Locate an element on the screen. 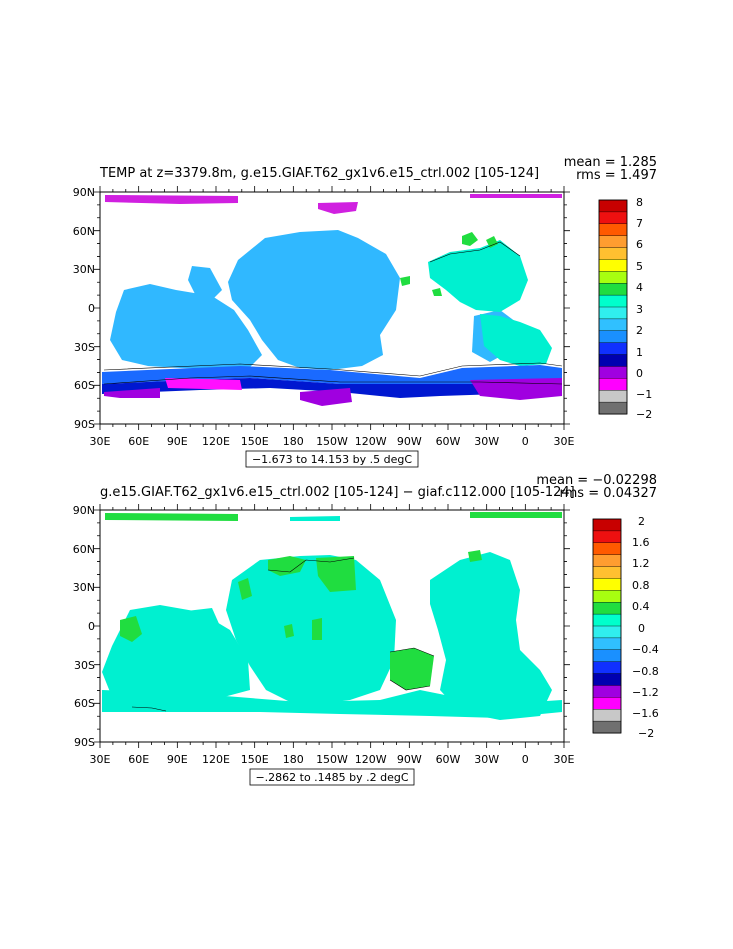 This screenshot has width=733, height=949. panel-1-colorbar-label: 6 is located at coordinates (639, 244).